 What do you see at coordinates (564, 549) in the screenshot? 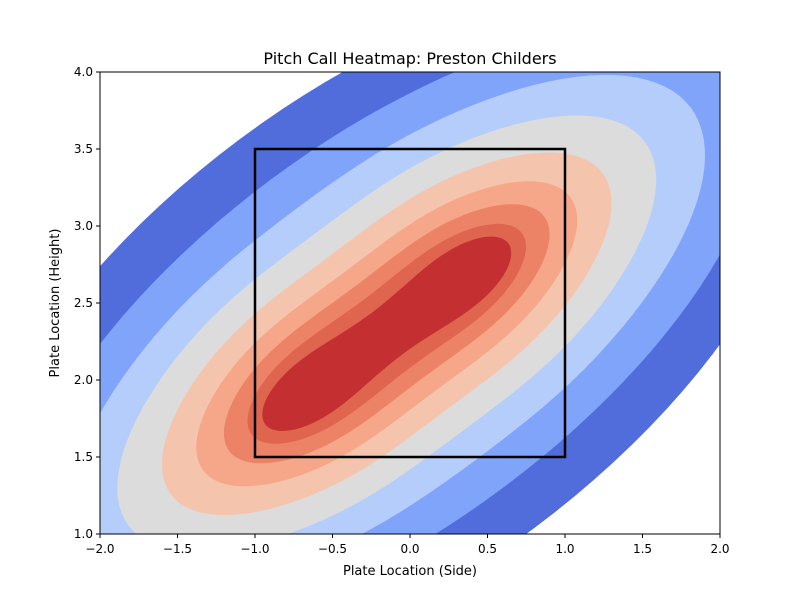
I see `x-tick-label: 1.0` at bounding box center [564, 549].